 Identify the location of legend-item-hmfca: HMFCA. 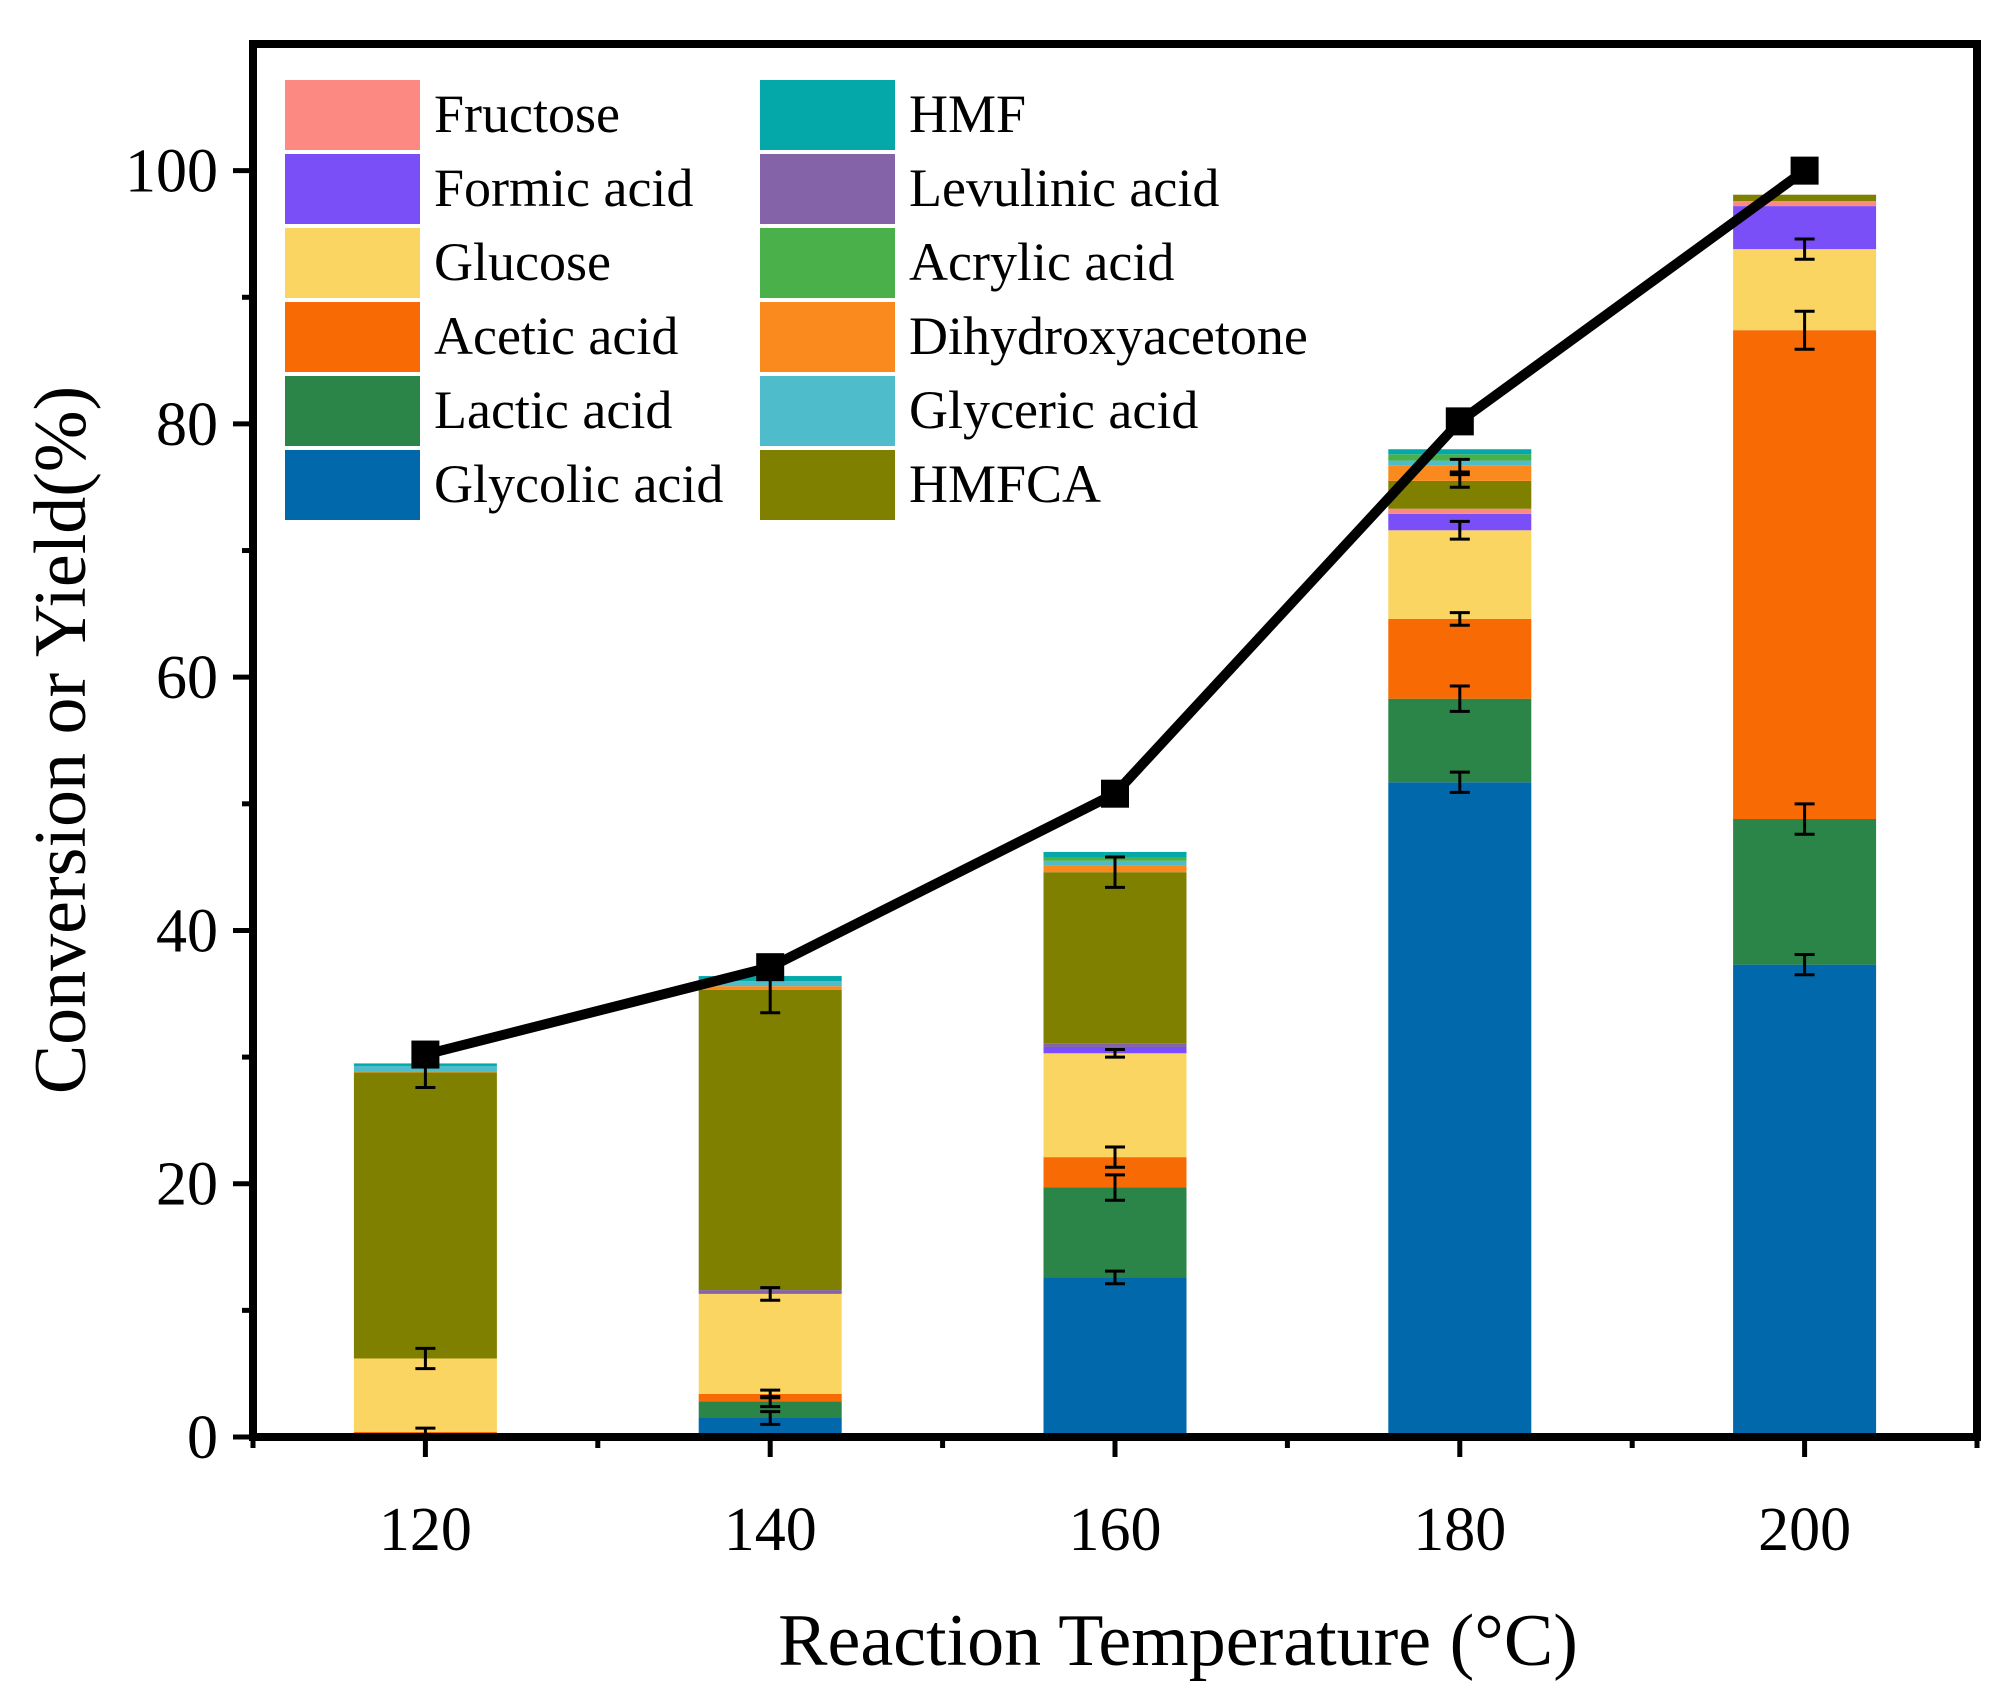
(930, 485).